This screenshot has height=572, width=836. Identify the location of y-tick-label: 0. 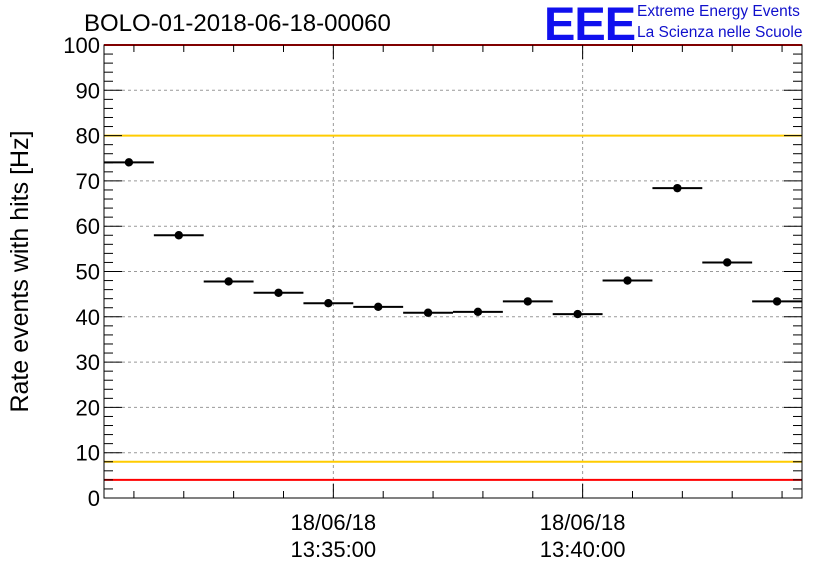
(94, 498).